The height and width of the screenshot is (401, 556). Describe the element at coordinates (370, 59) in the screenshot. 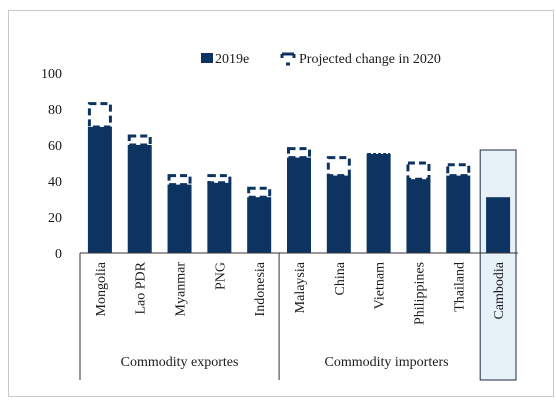

I see `legend-label-projected: Projected change in 2020` at that location.